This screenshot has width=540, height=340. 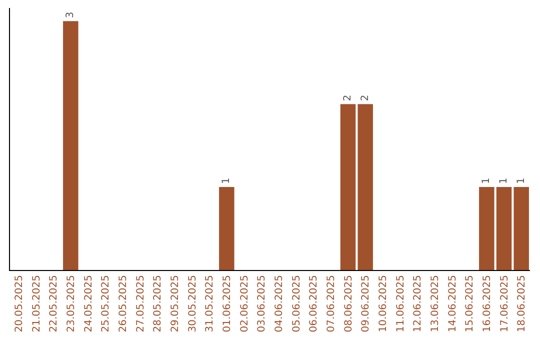 I want to click on x-tick-label: 15.06.2025, so click(x=470, y=303).